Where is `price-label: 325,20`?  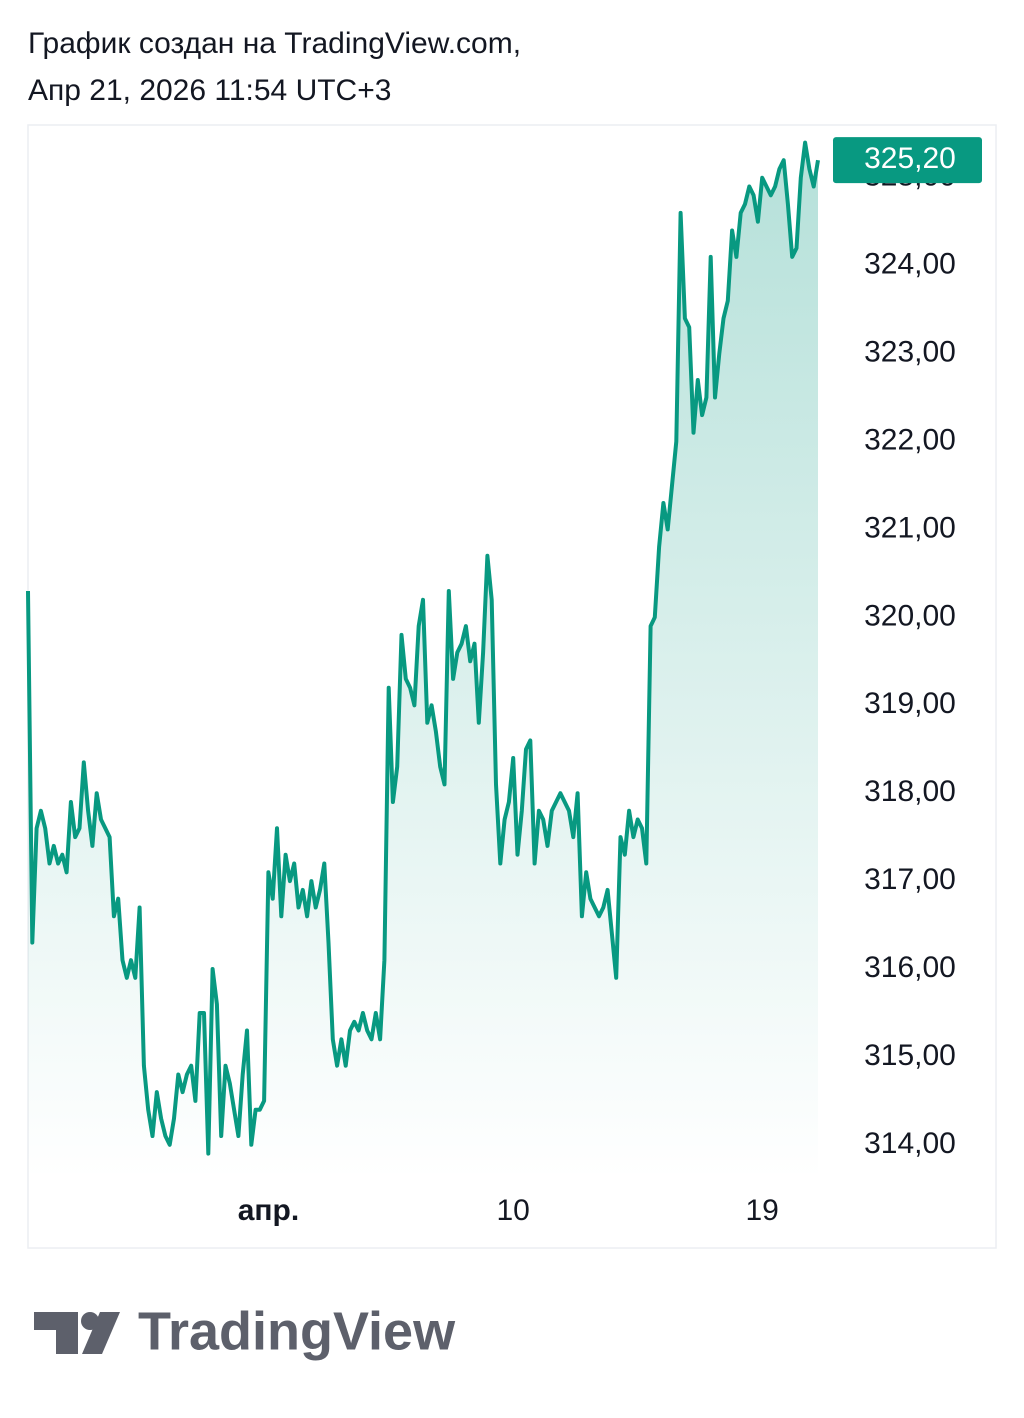 price-label: 325,20 is located at coordinates (910, 158).